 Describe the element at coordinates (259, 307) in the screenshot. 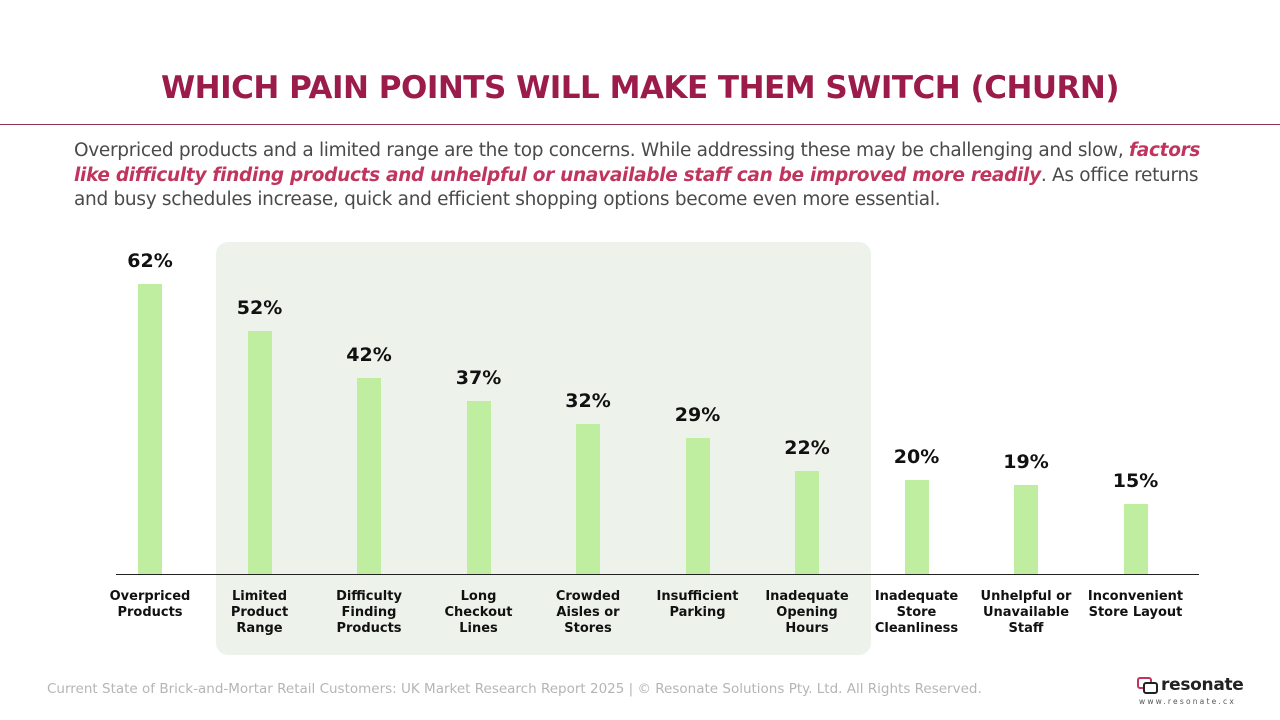

I see `value-label: 52%` at that location.